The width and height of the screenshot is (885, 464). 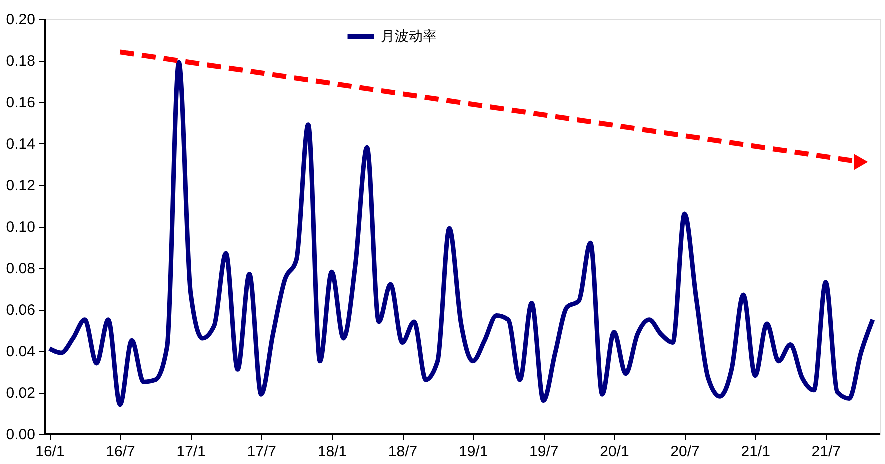 I want to click on x-tick-label: 21/1, so click(x=755, y=452).